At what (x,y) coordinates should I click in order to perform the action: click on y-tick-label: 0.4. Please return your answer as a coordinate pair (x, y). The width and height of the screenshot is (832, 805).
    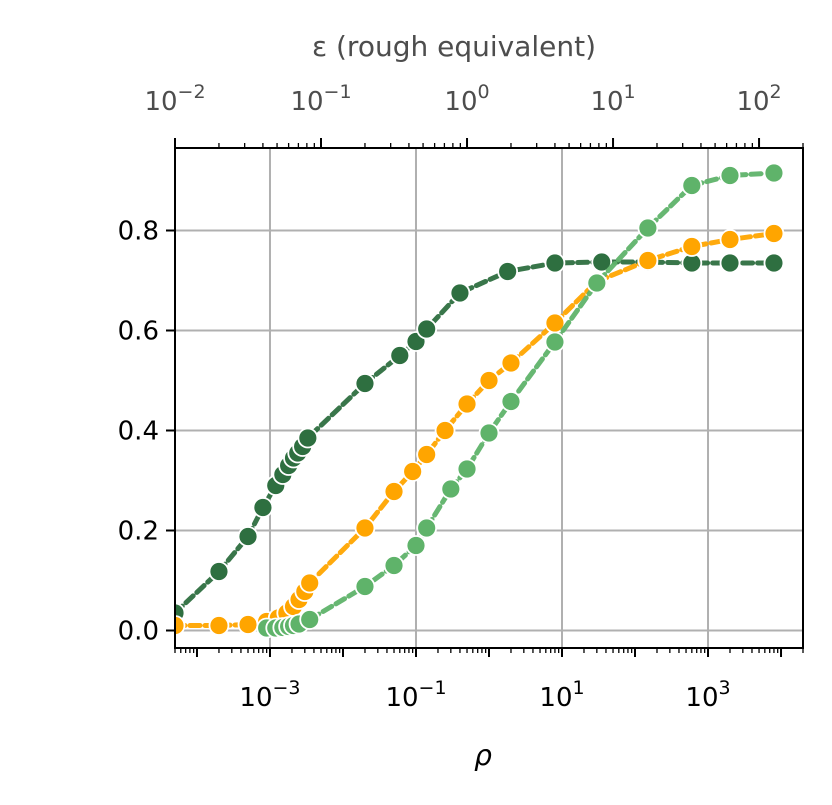
    Looking at the image, I should click on (138, 432).